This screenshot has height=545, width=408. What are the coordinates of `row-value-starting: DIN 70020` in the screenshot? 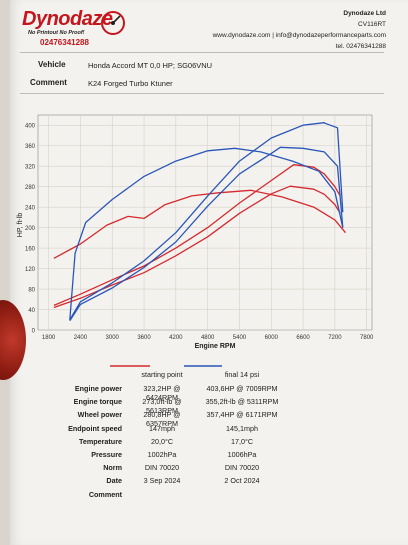 It's located at (162, 468).